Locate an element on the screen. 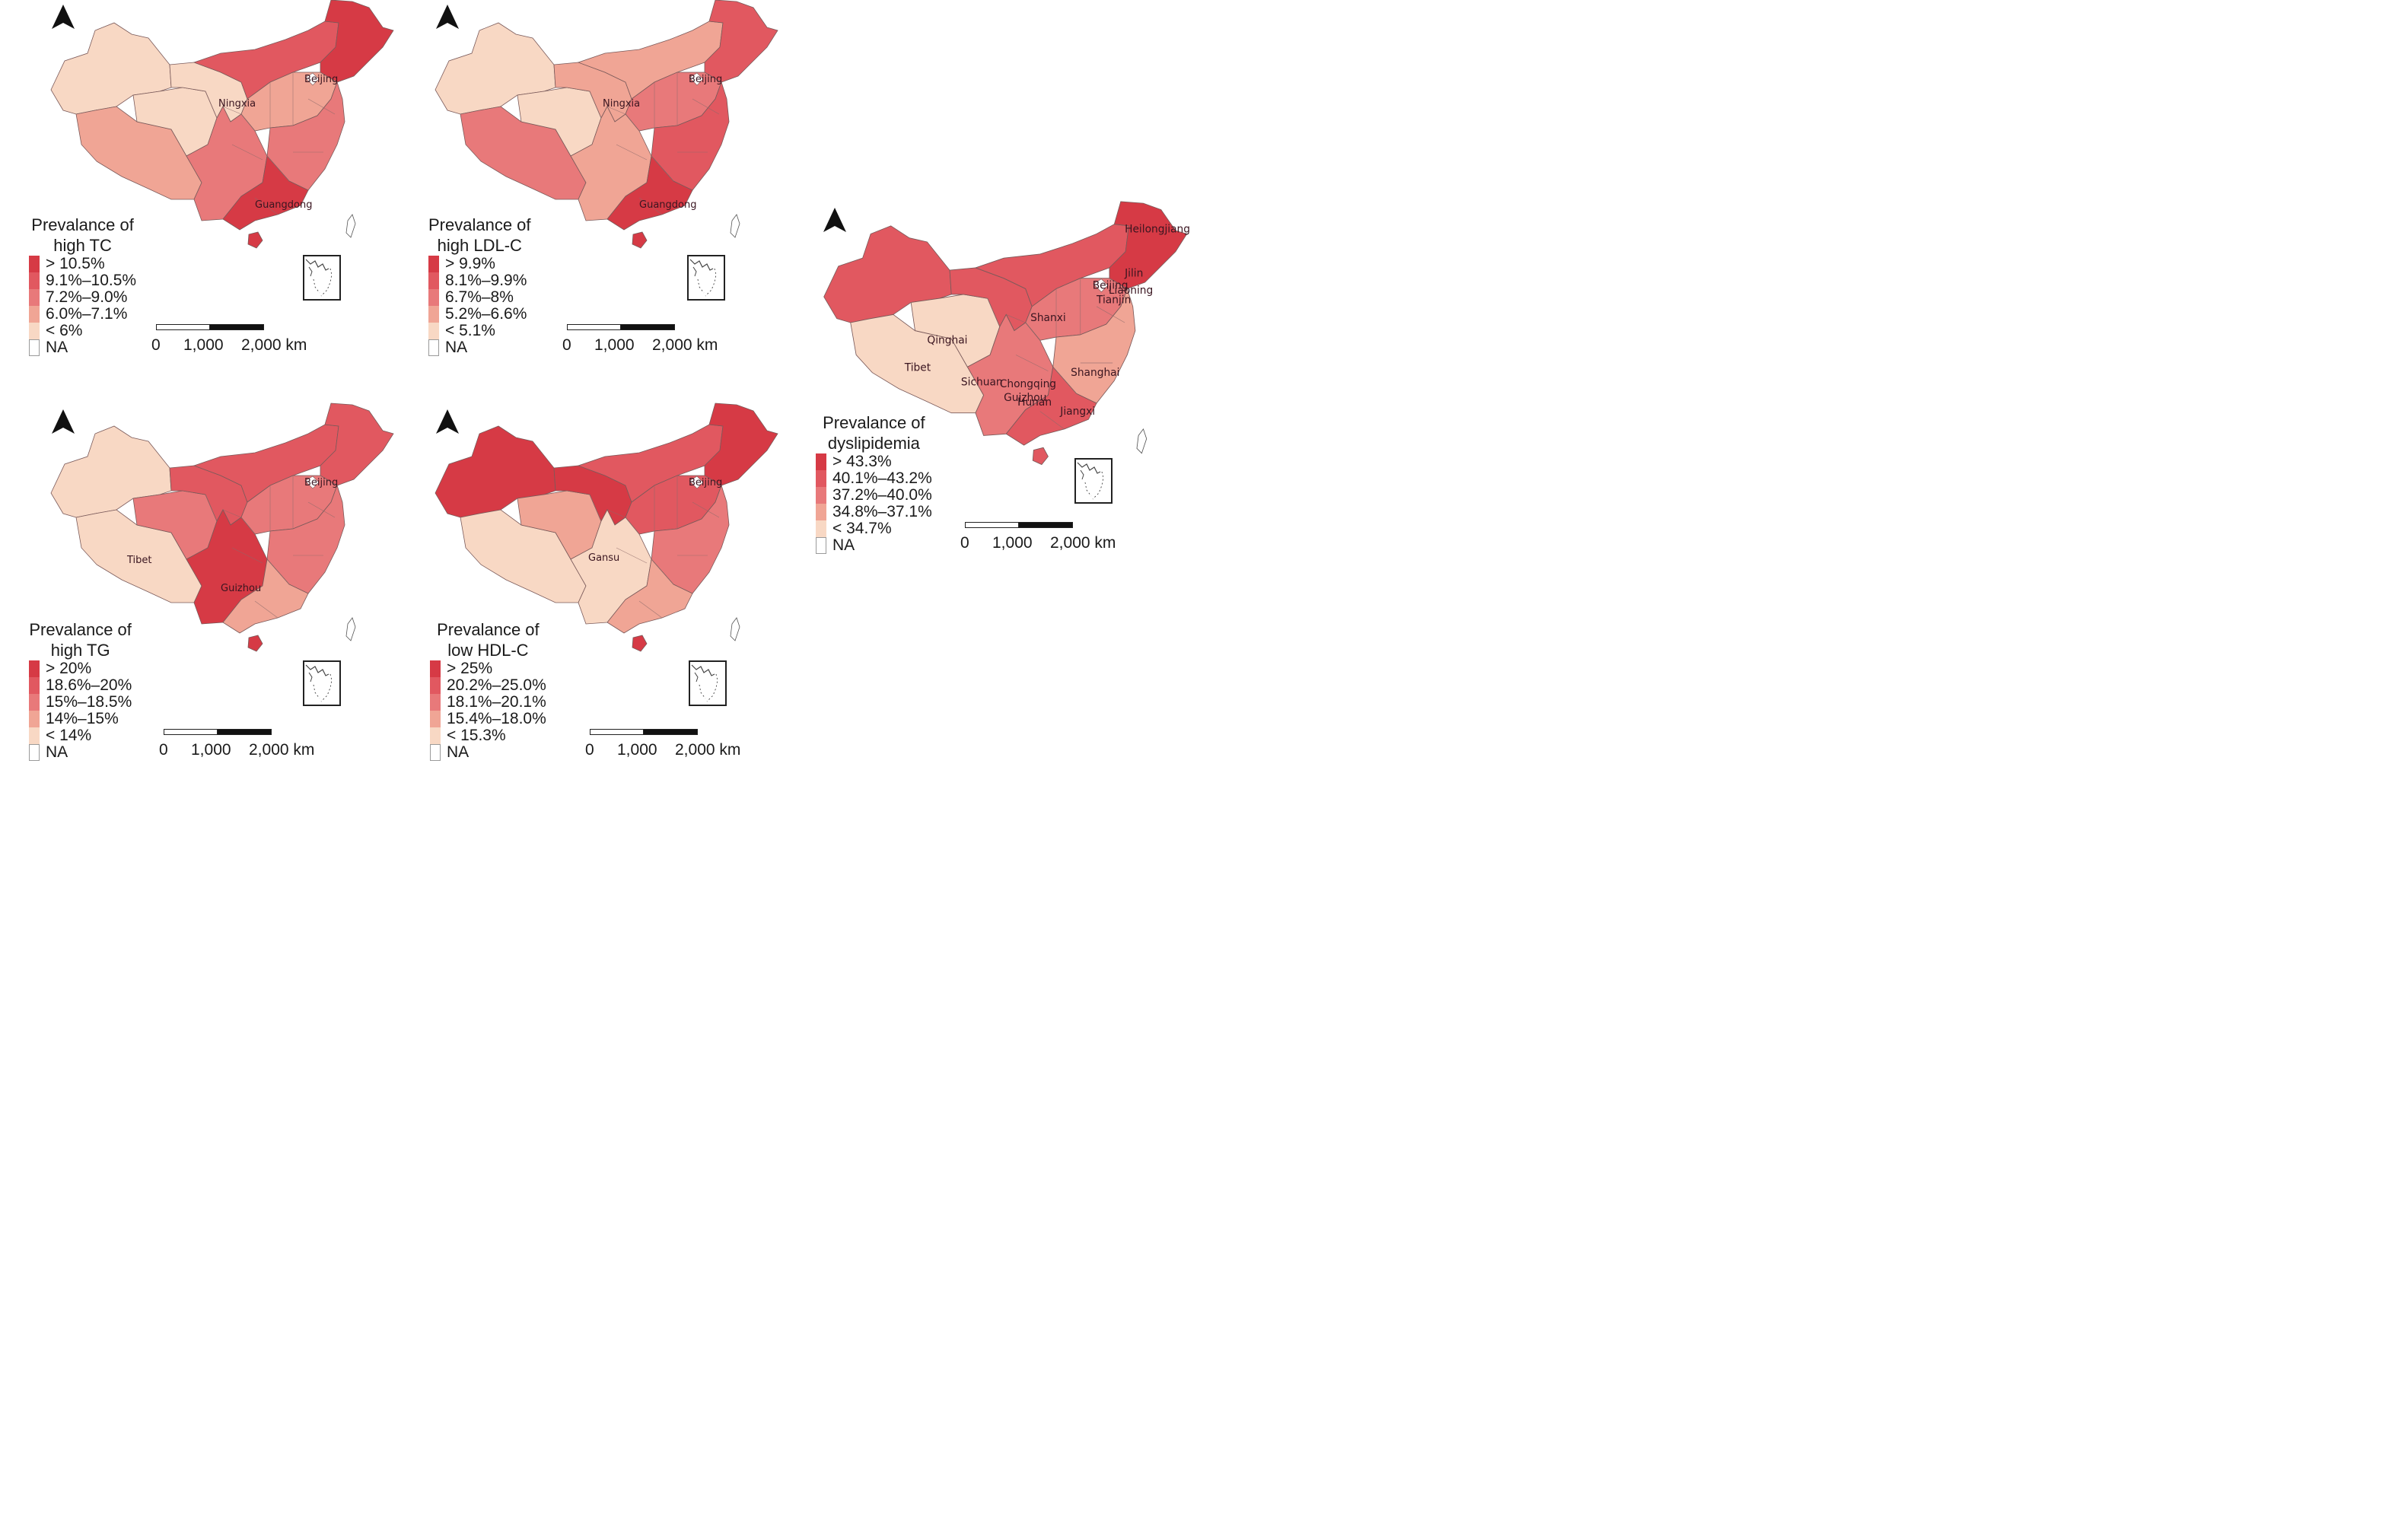 This screenshot has width=2397, height=1540. scale-bar-label: 2,000 km is located at coordinates (274, 345).